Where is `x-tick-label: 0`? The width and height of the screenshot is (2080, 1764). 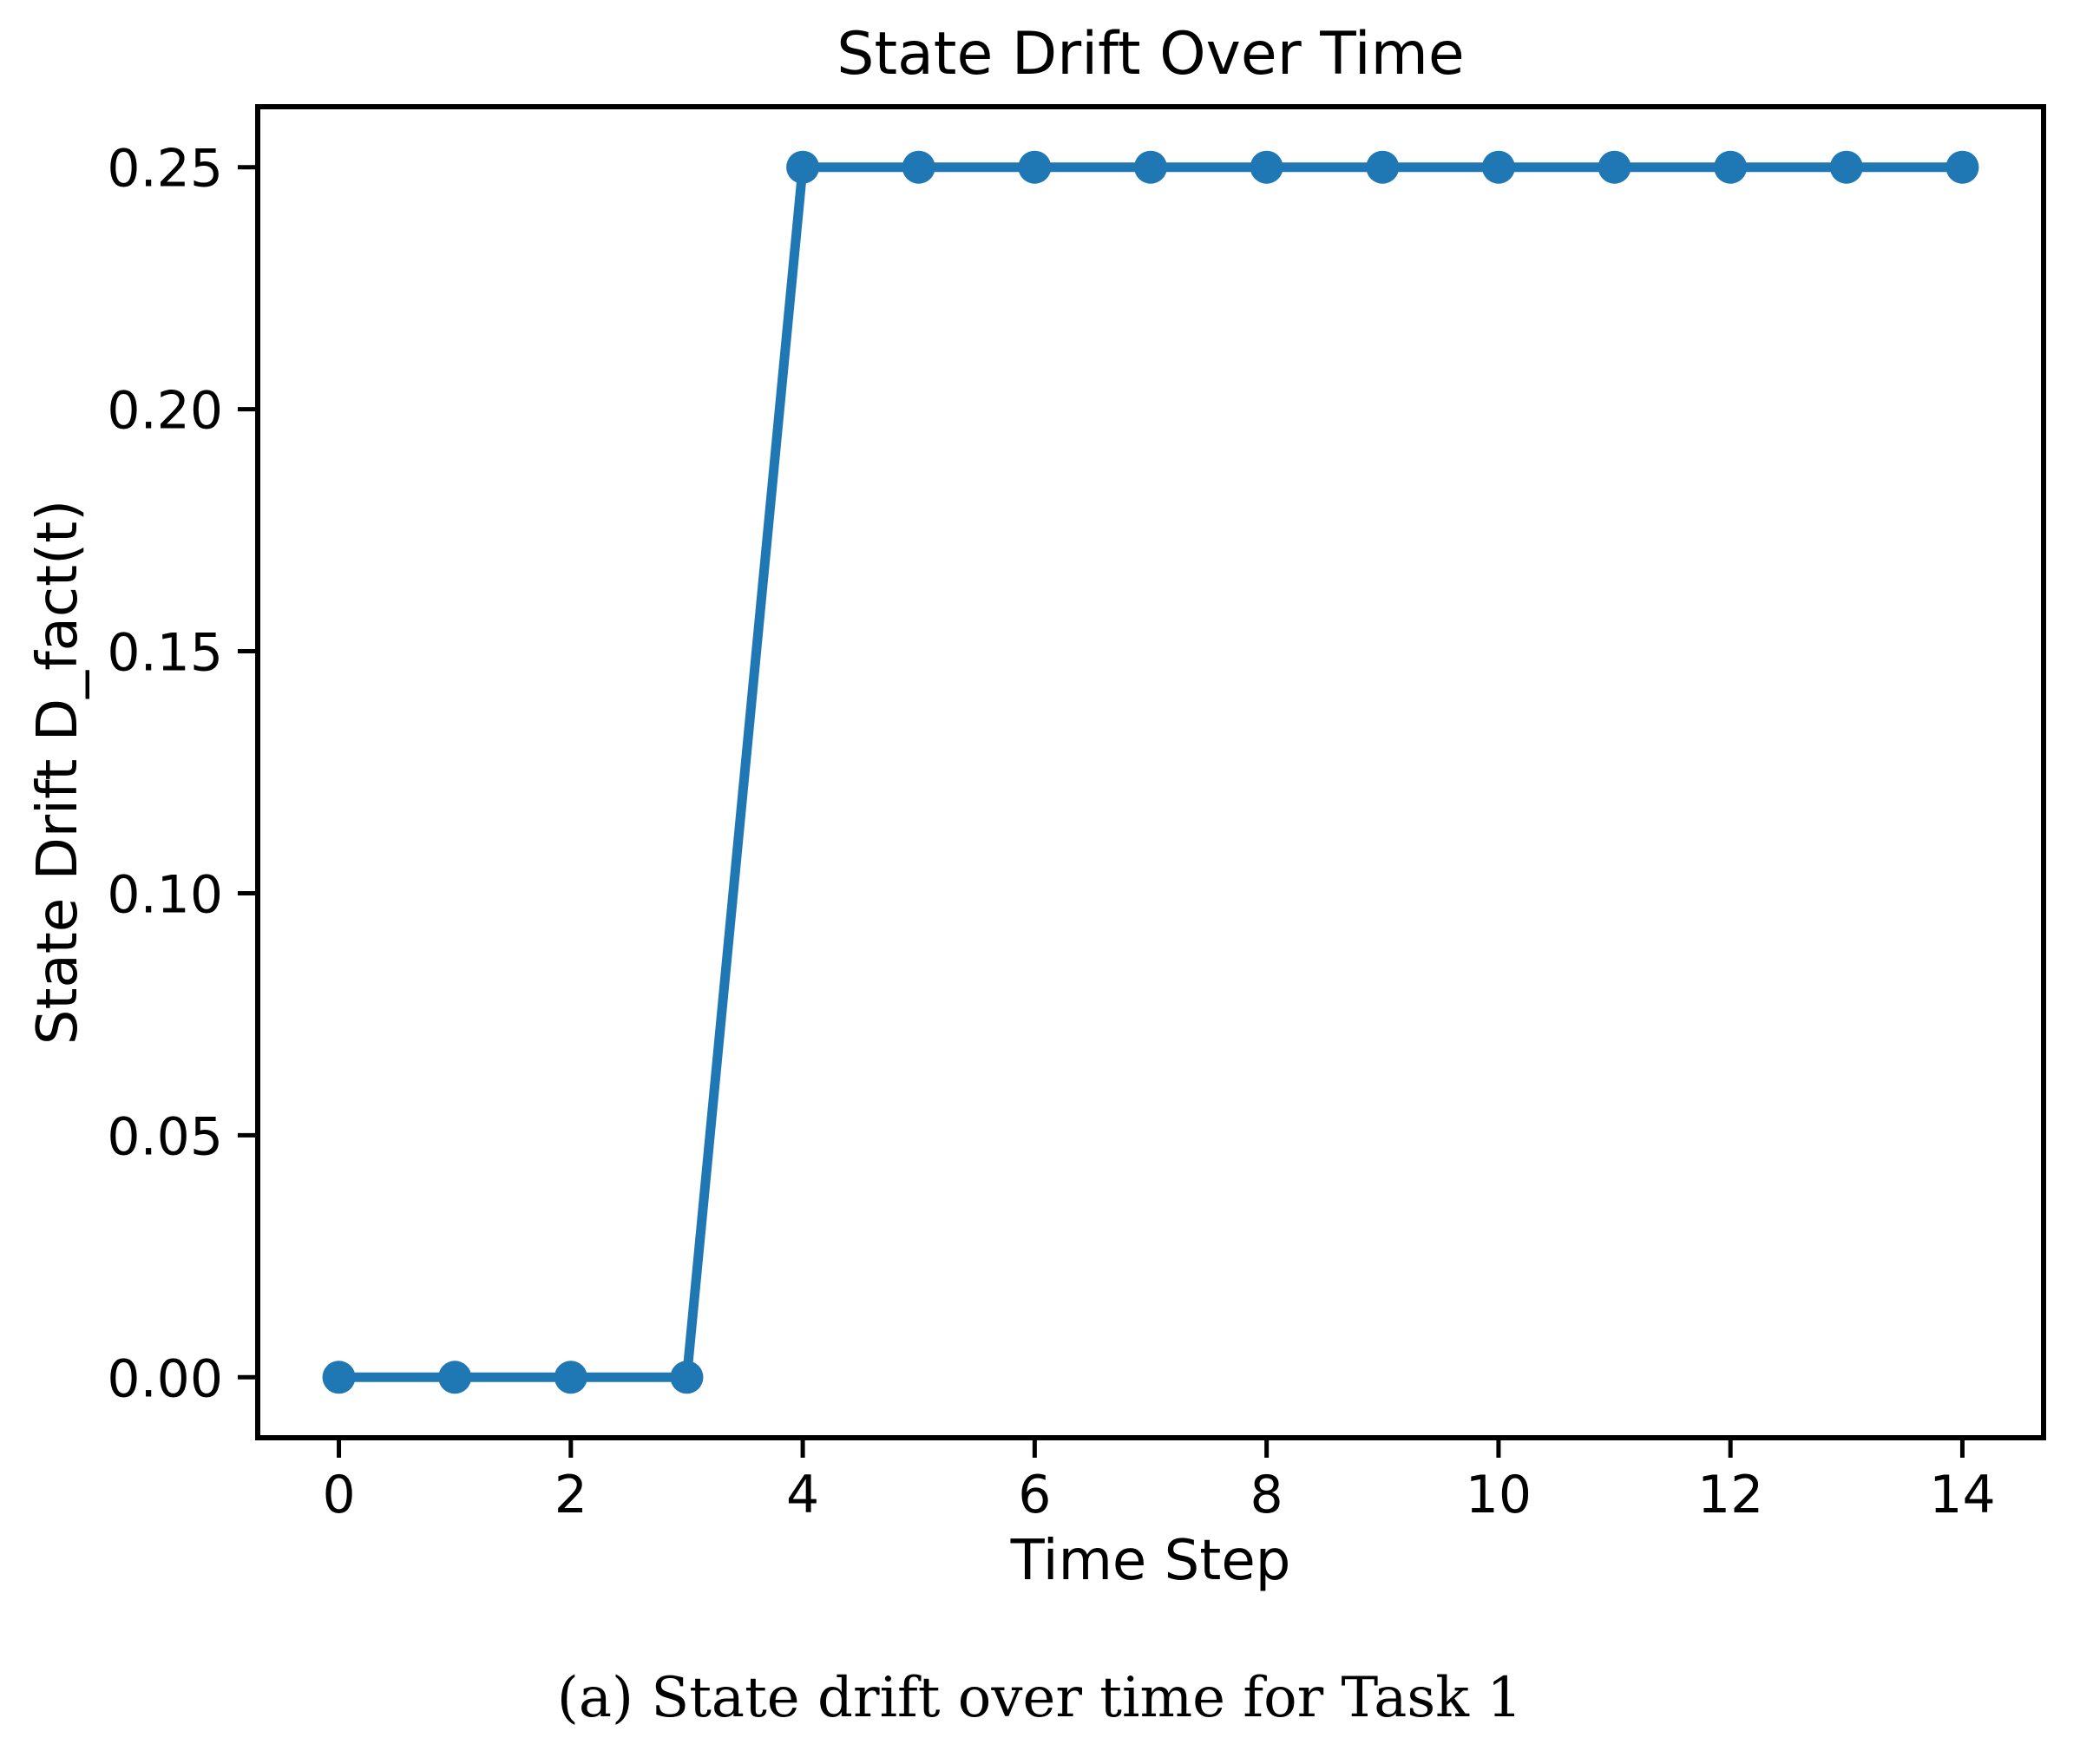
x-tick-label: 0 is located at coordinates (338, 1495).